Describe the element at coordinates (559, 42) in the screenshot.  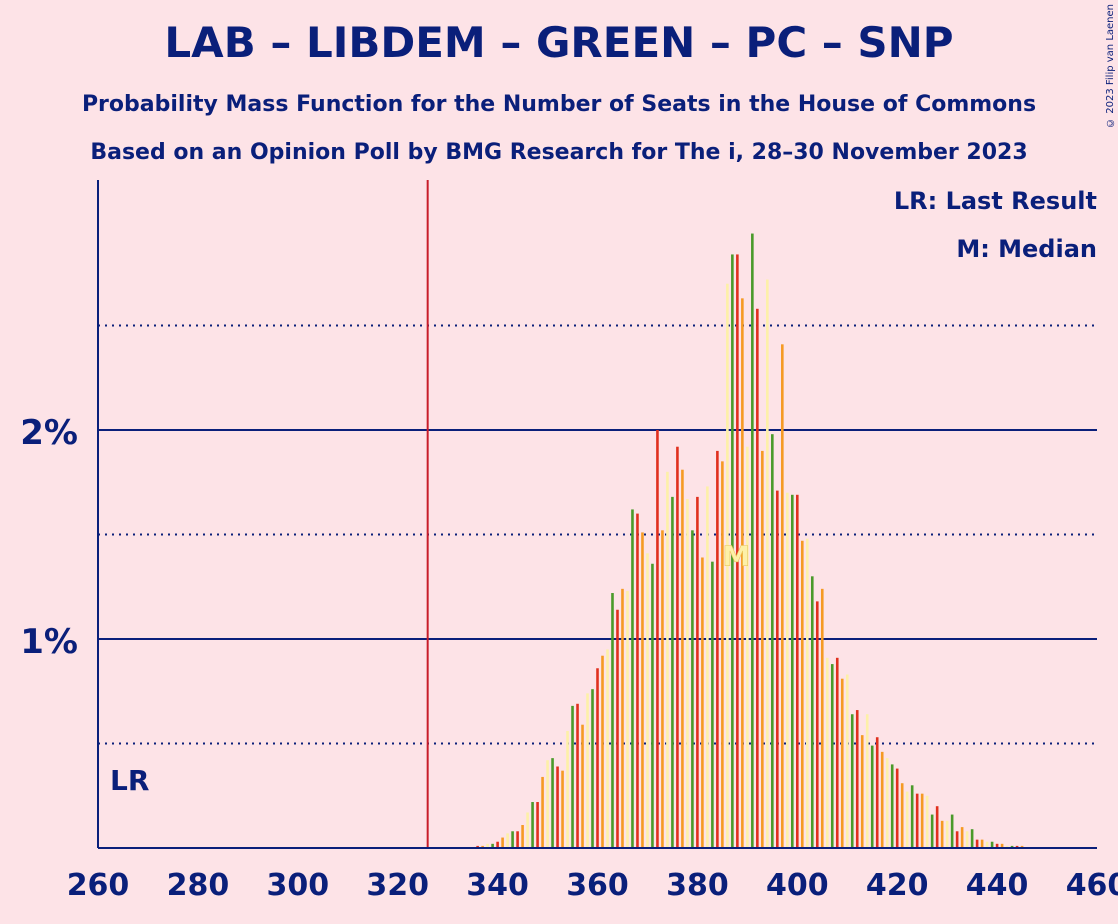
I see `chart-title: LAB – LIBDEM – GREEN – PC – SNP` at that location.